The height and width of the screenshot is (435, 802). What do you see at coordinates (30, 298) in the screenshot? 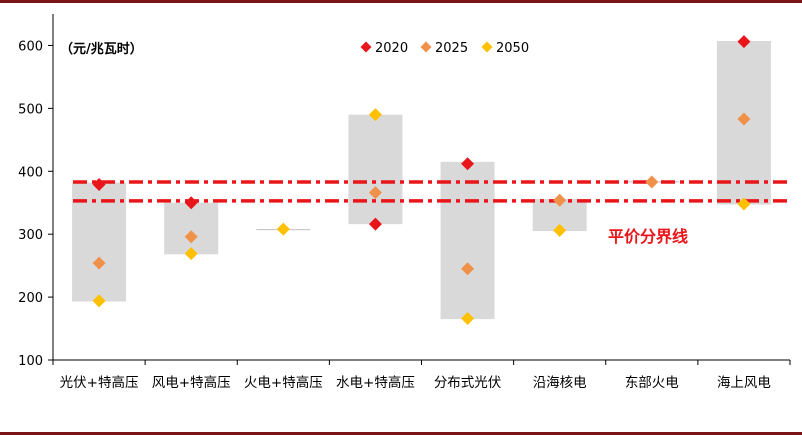
I see `y-tick-label: 200` at bounding box center [30, 298].